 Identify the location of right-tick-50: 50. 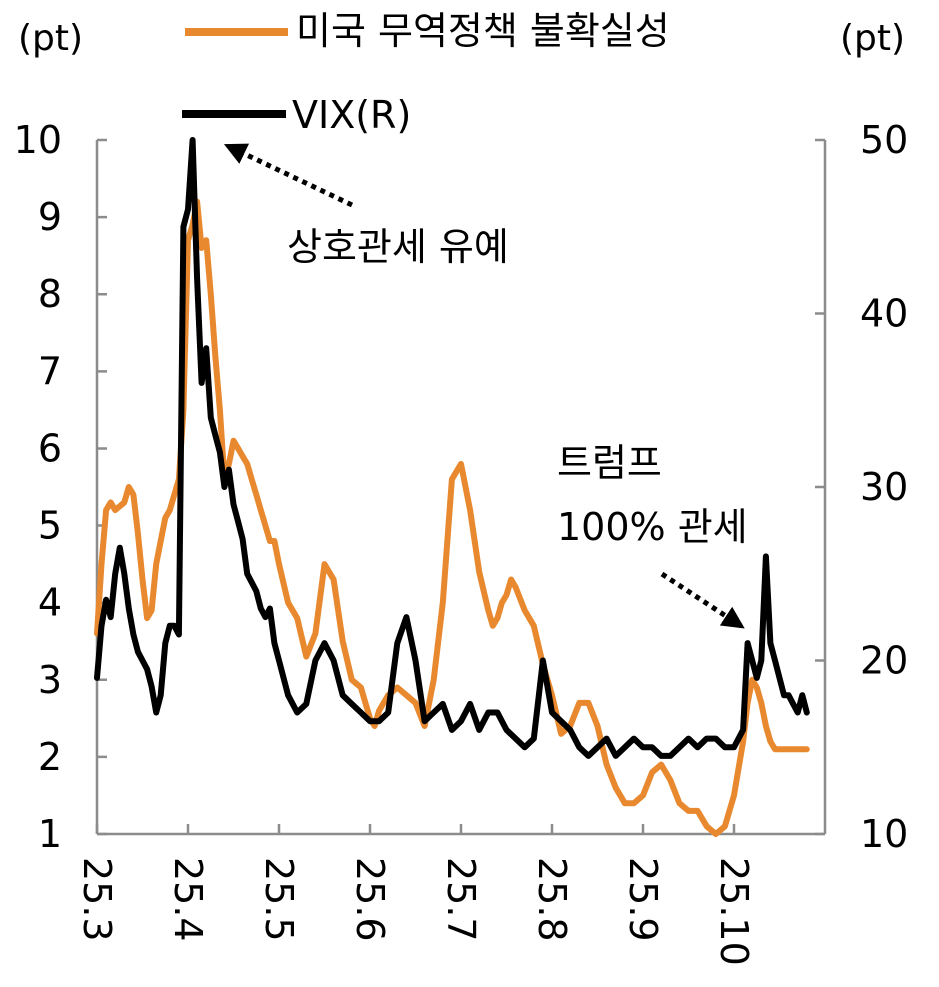
(884, 140).